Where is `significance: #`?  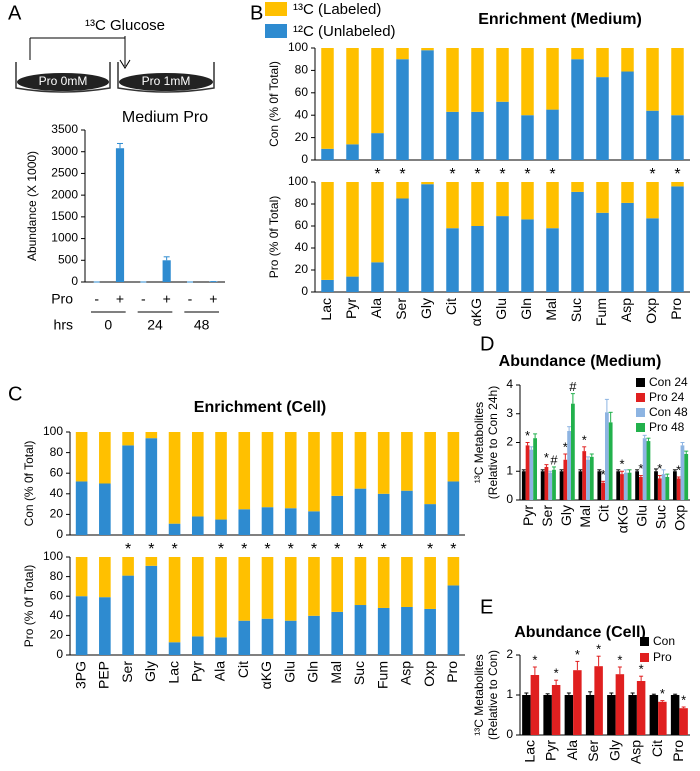 significance: # is located at coordinates (554, 459).